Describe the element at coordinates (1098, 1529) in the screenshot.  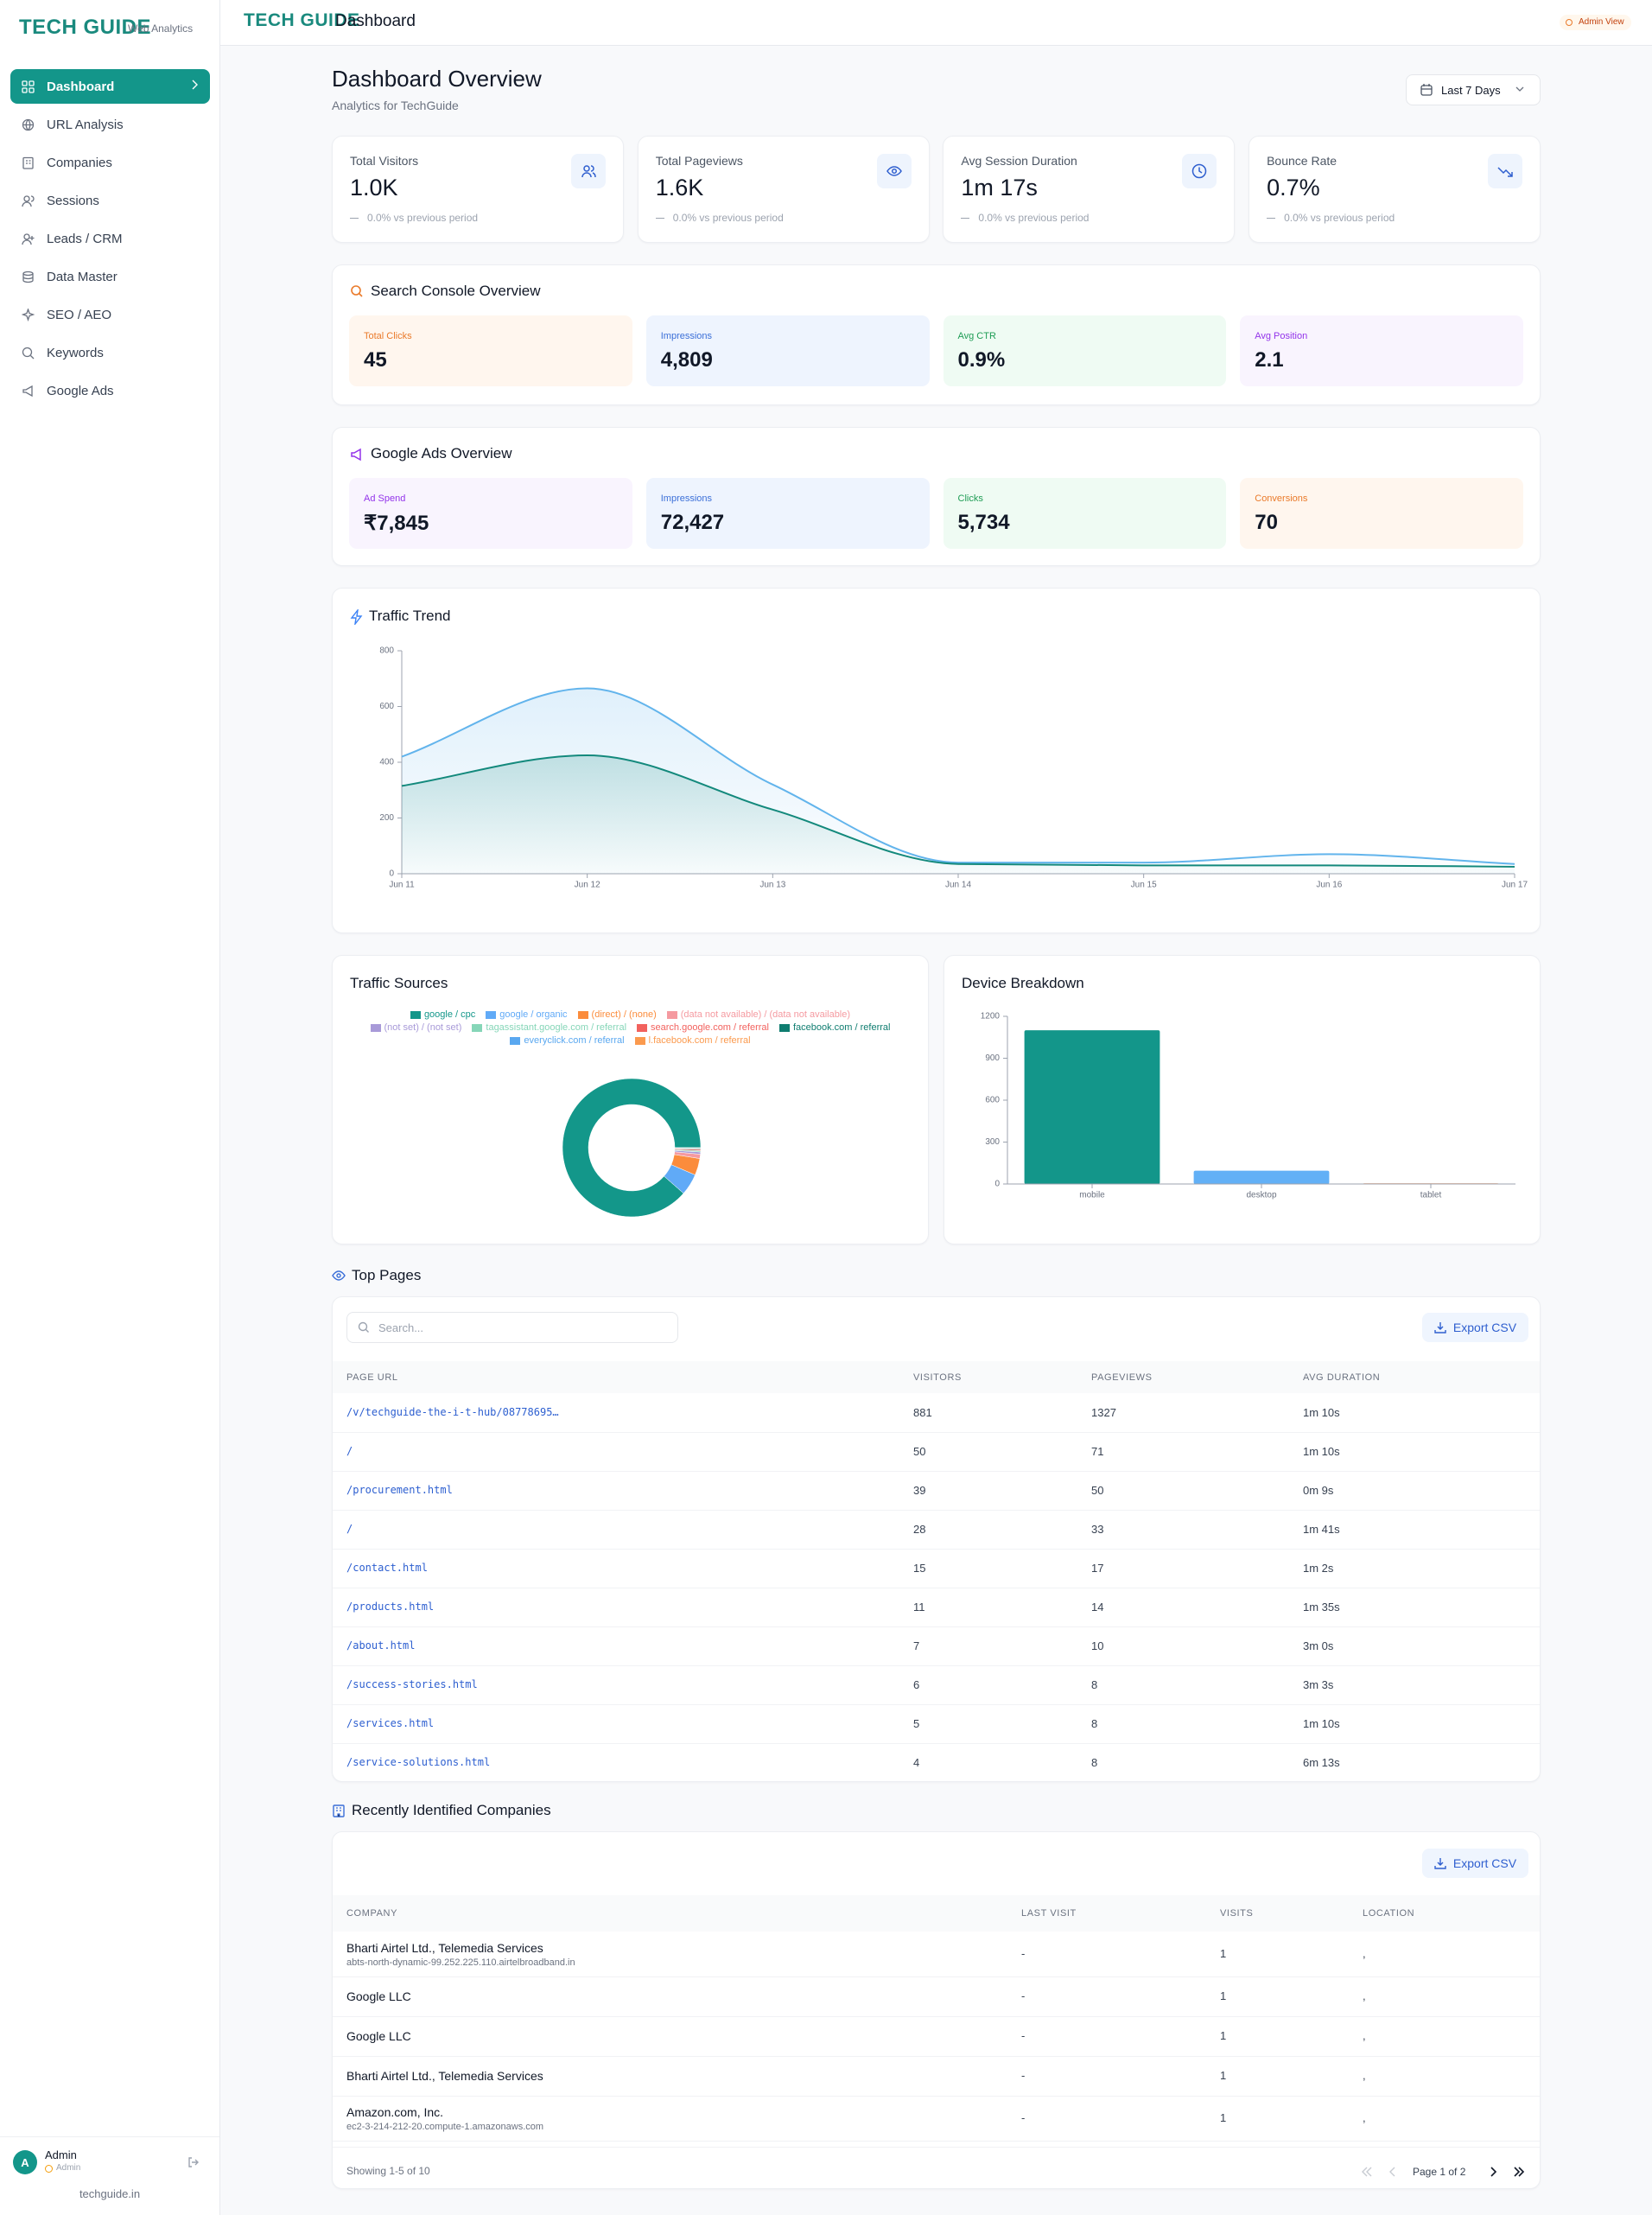
I see `table-cell: 33` at that location.